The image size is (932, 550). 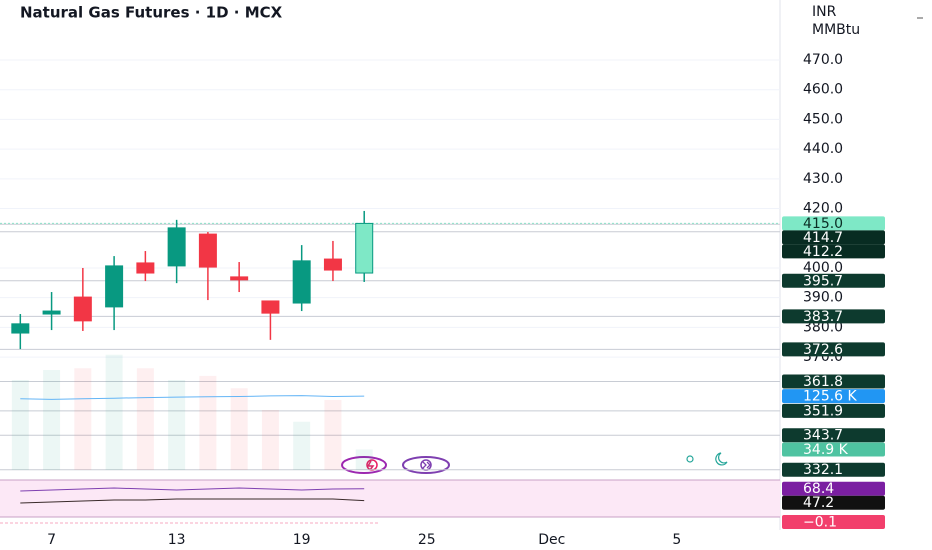 What do you see at coordinates (192, 501) in the screenshot?
I see `rsi-ma-line` at bounding box center [192, 501].